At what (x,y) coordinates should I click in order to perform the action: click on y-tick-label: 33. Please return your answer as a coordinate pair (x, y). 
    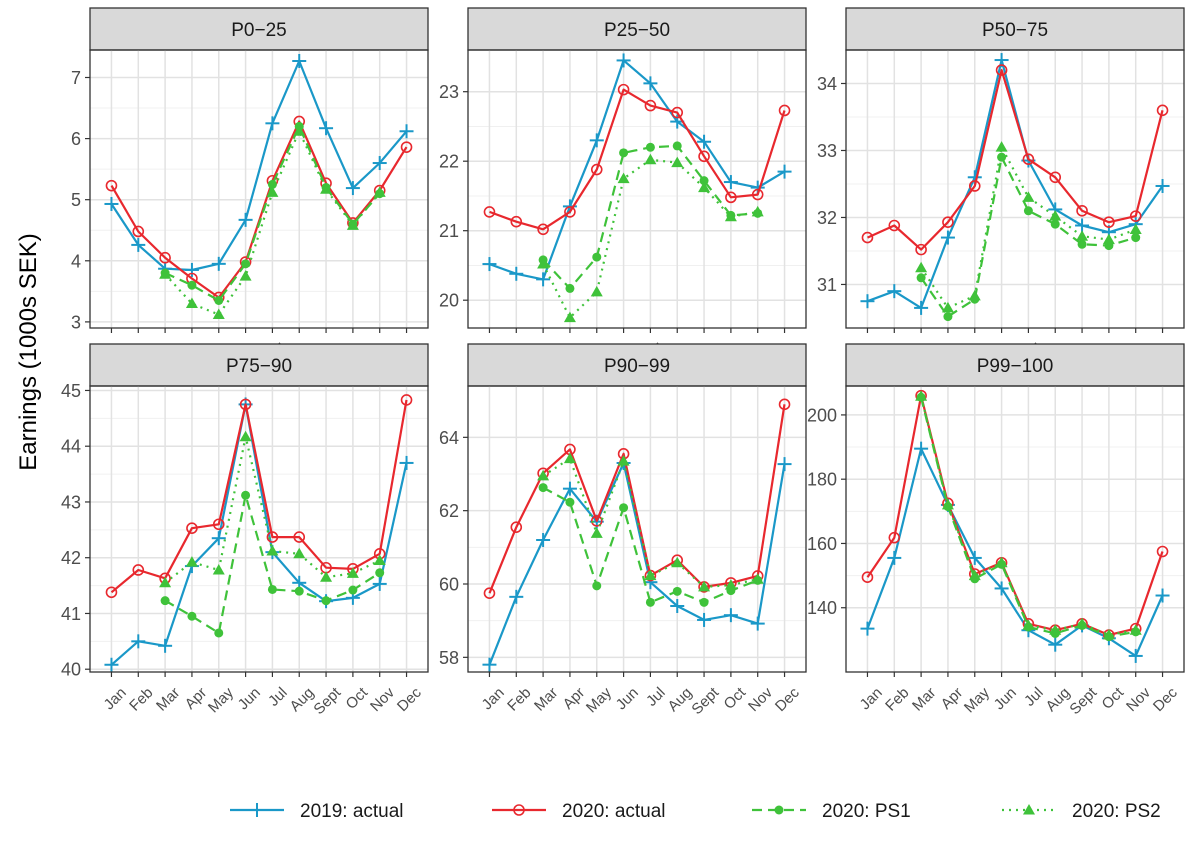
    Looking at the image, I should click on (827, 151).